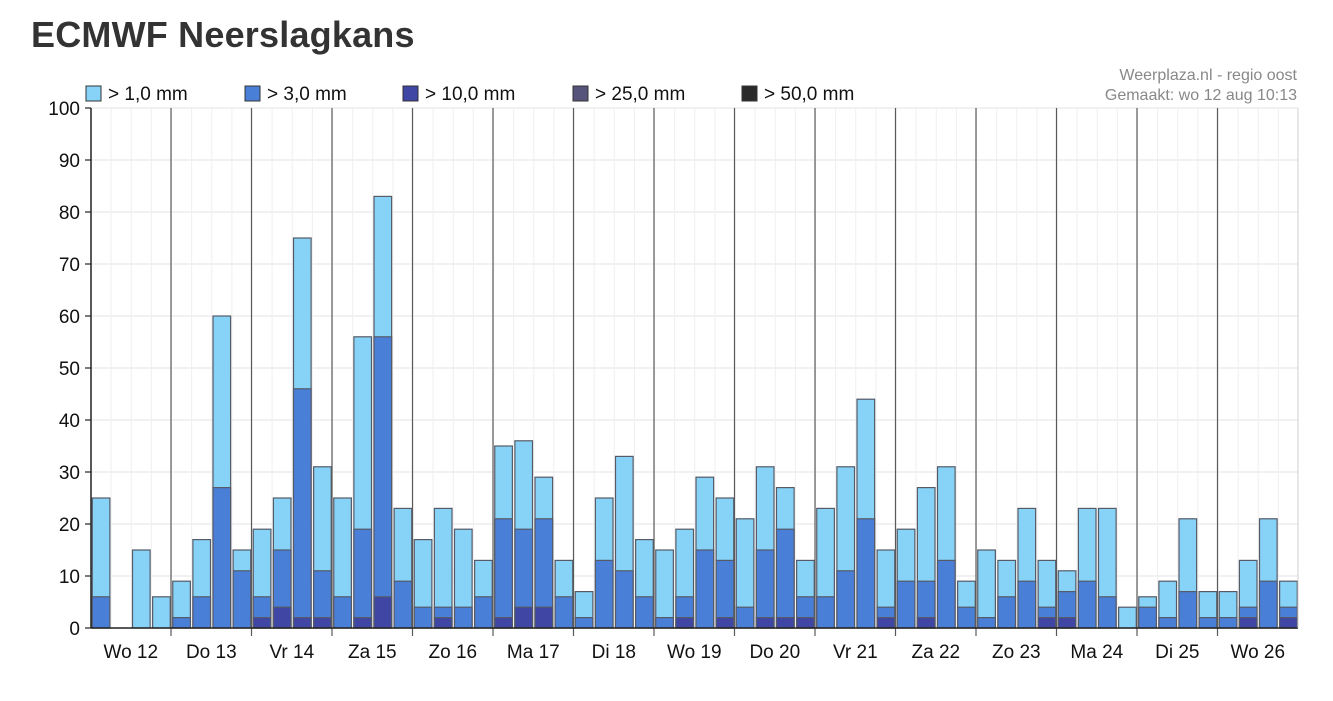 This screenshot has height=701, width=1333. I want to click on legend-label: > 10,0 mm, so click(470, 94).